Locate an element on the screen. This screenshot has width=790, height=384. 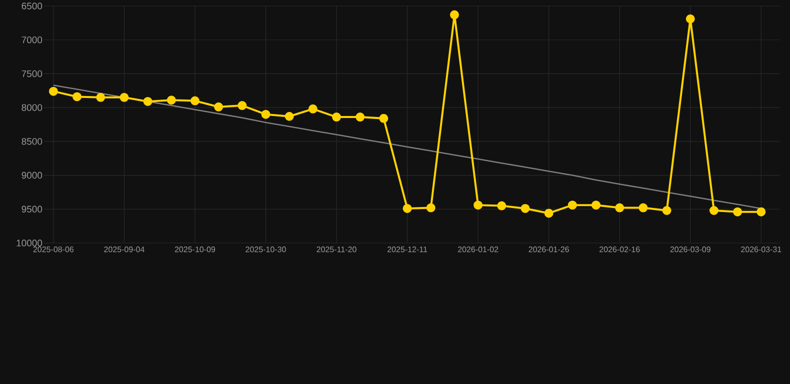
x-tick-label: 2026-02-16 is located at coordinates (620, 249).